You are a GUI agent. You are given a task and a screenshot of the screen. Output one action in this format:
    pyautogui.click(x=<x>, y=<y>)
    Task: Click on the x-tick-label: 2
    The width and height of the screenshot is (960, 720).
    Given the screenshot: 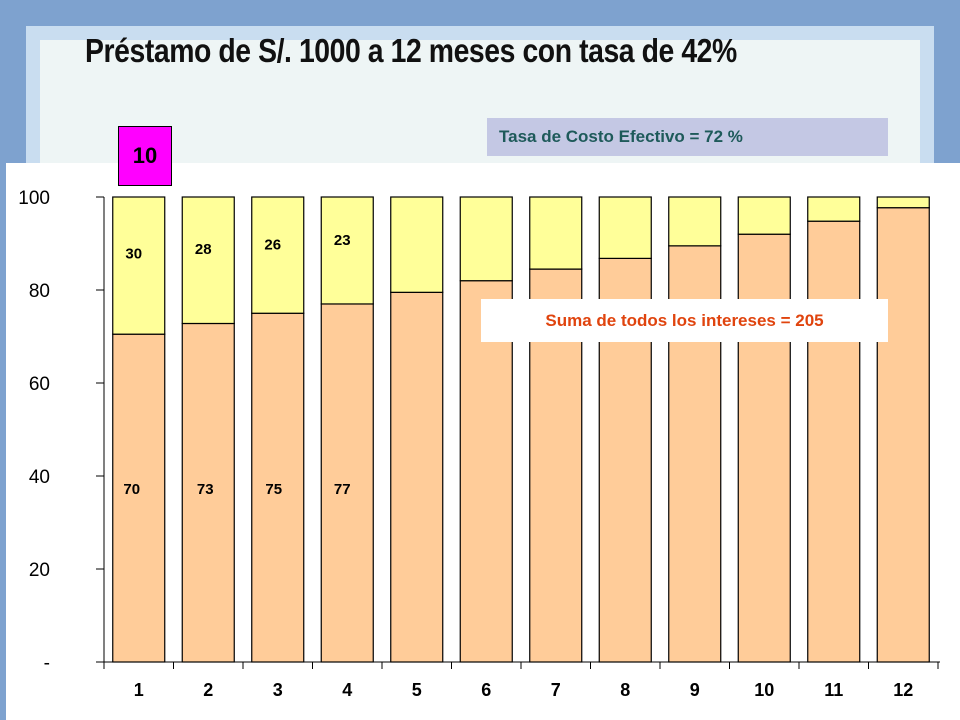 What is the action you would take?
    pyautogui.click(x=208, y=690)
    